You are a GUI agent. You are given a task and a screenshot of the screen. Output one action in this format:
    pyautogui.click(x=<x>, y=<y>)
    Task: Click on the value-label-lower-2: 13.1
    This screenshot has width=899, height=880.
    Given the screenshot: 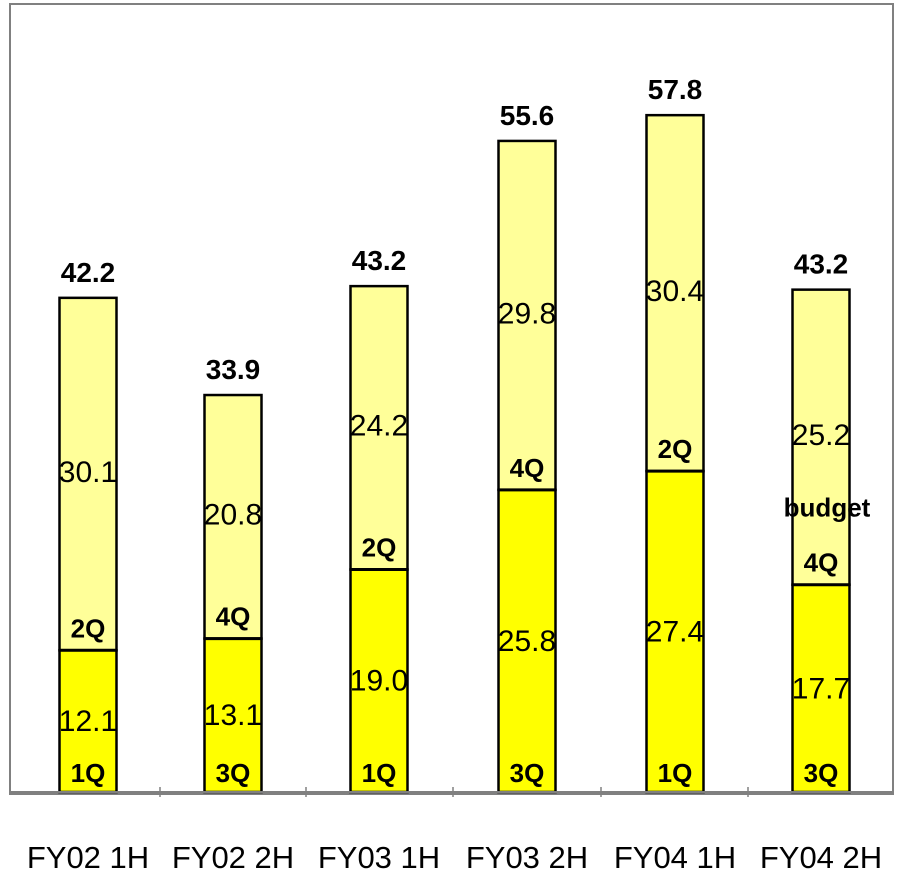 What is the action you would take?
    pyautogui.click(x=233, y=715)
    